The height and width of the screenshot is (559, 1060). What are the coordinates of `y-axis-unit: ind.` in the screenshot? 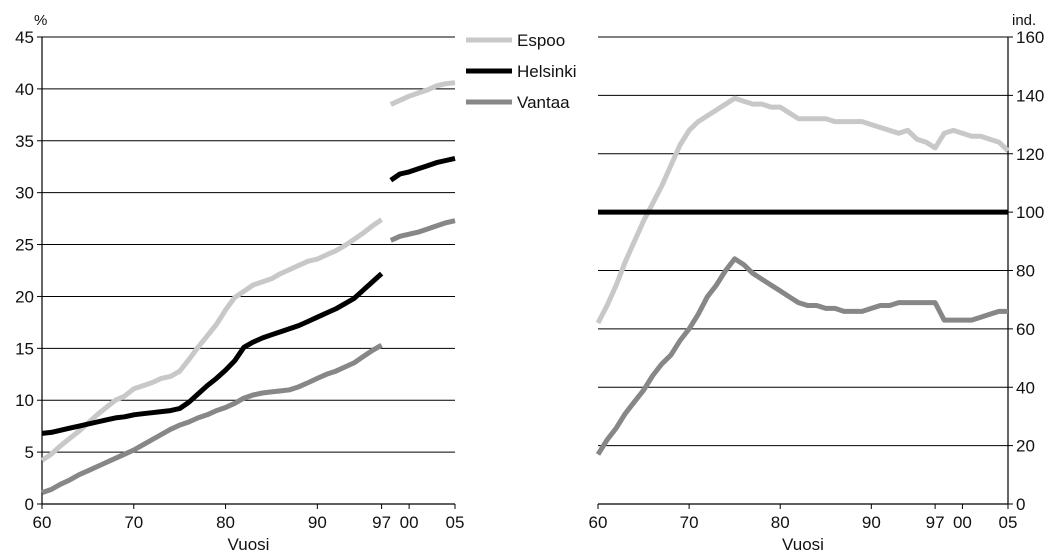 It's located at (1024, 20).